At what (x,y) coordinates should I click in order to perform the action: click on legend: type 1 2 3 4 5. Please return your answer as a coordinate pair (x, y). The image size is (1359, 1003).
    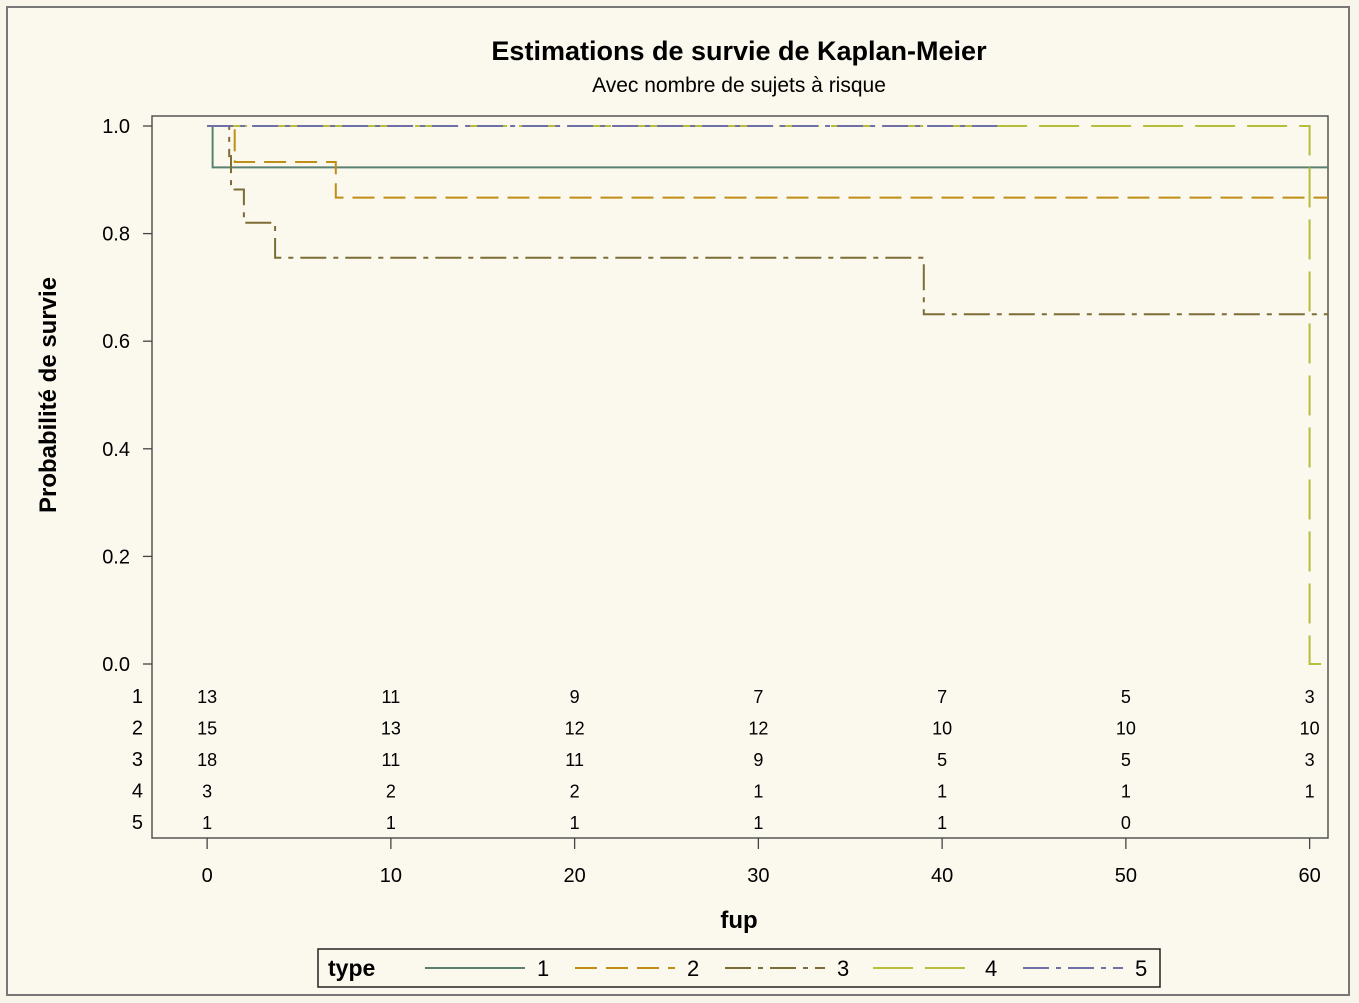
    Looking at the image, I should click on (739, 968).